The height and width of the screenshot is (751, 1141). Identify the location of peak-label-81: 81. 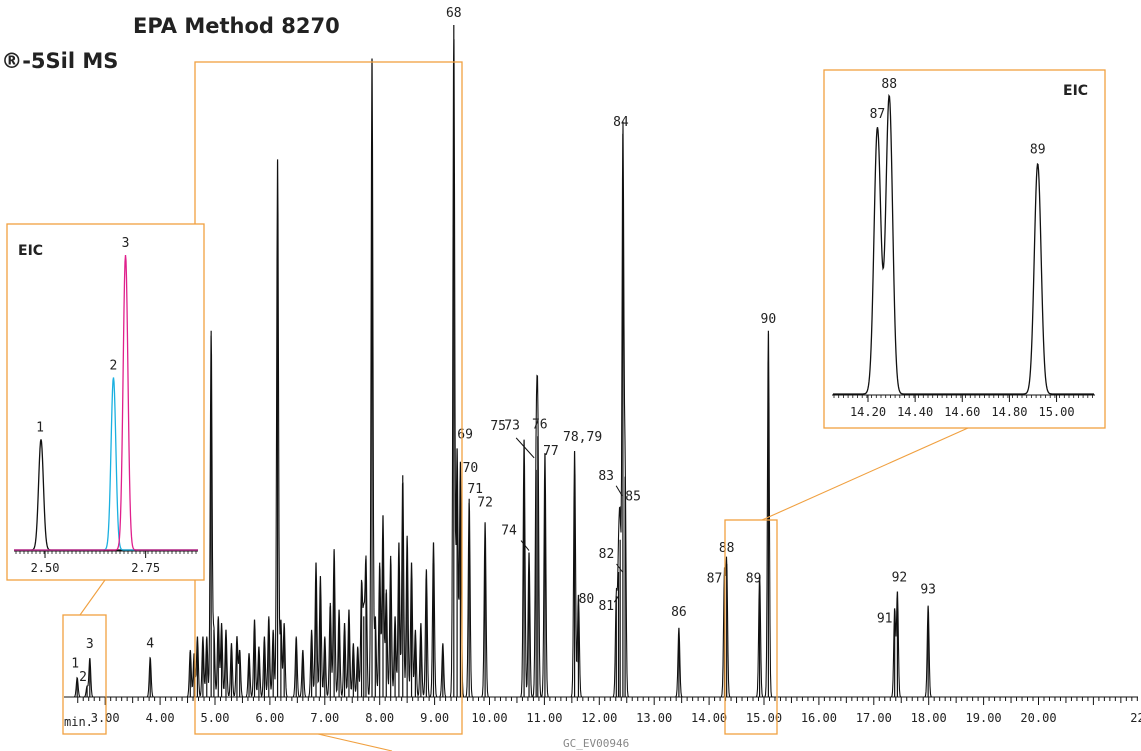
(606, 606).